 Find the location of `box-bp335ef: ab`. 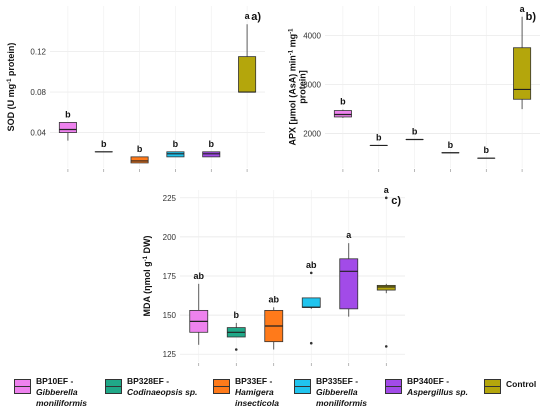

box-bp335ef: ab is located at coordinates (311, 302).